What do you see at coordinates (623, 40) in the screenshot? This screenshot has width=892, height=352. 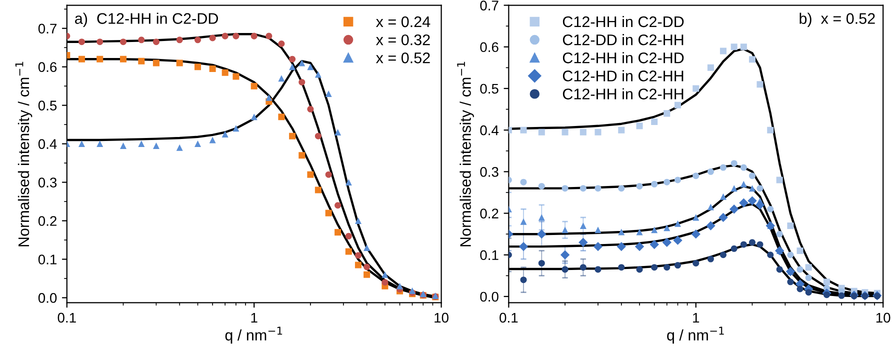 I see `legend-label: C12-DD in C2-HH` at bounding box center [623, 40].